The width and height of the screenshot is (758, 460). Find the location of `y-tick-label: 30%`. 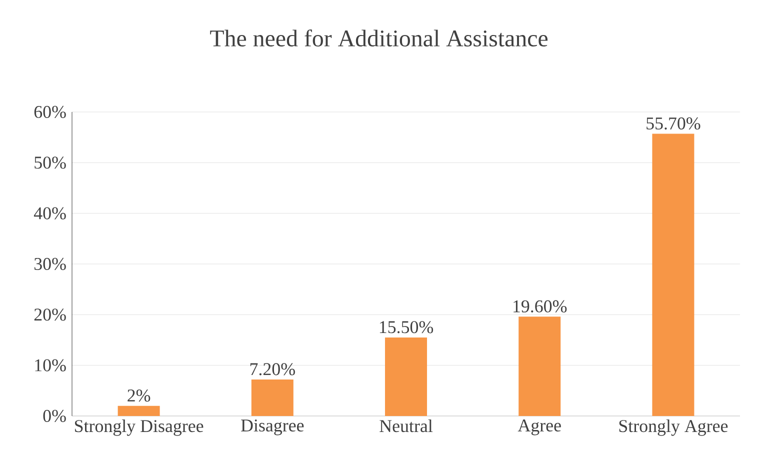

y-tick-label: 30% is located at coordinates (50, 264).